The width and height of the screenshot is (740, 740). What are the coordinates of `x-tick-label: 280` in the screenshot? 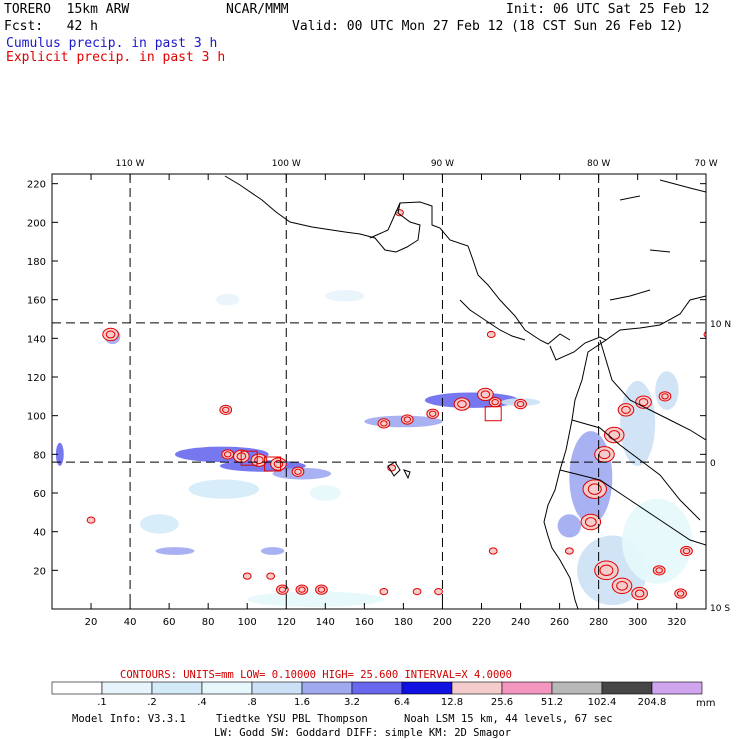 It's located at (598, 622).